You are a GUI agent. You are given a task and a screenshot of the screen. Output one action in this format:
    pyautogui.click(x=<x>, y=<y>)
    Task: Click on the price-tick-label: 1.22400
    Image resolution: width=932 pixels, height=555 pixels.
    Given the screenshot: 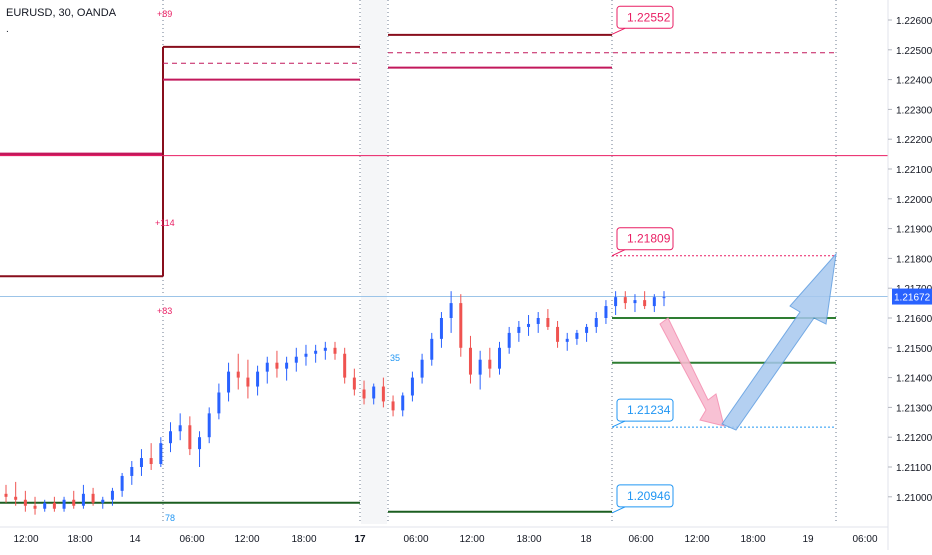 What is the action you would take?
    pyautogui.click(x=914, y=81)
    